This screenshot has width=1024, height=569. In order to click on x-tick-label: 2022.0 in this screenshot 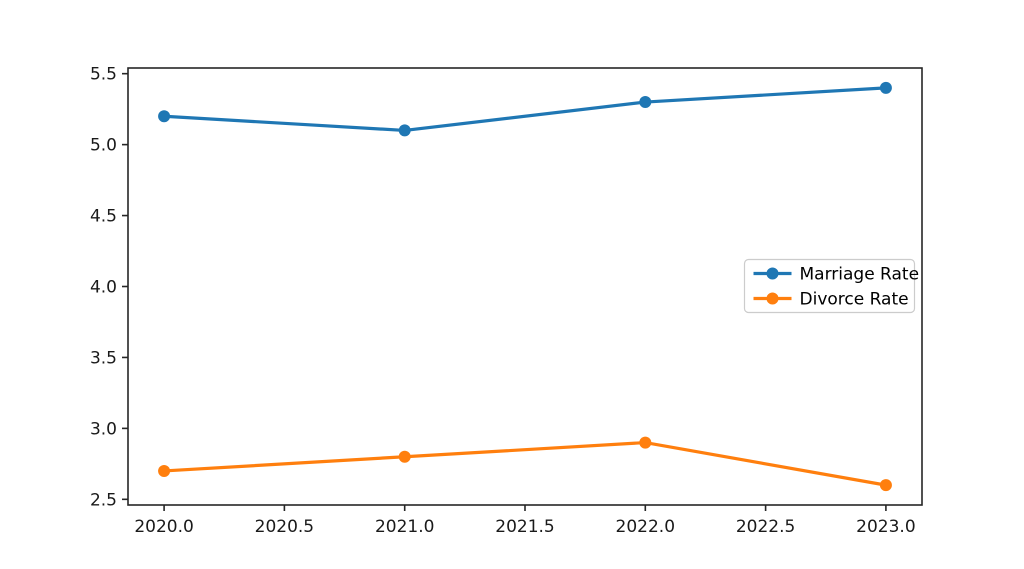, I will do `click(645, 527)`.